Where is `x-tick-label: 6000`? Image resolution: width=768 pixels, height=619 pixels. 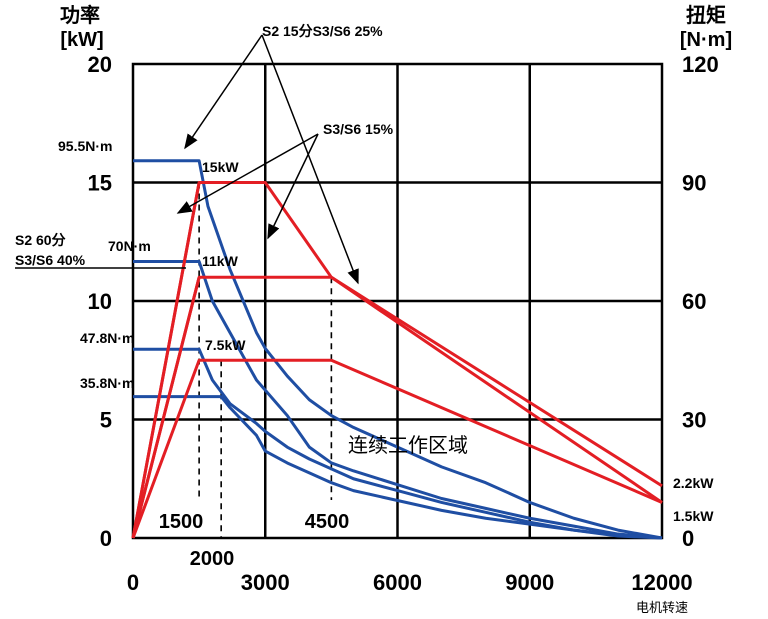 x-tick-label: 6000 is located at coordinates (397, 582).